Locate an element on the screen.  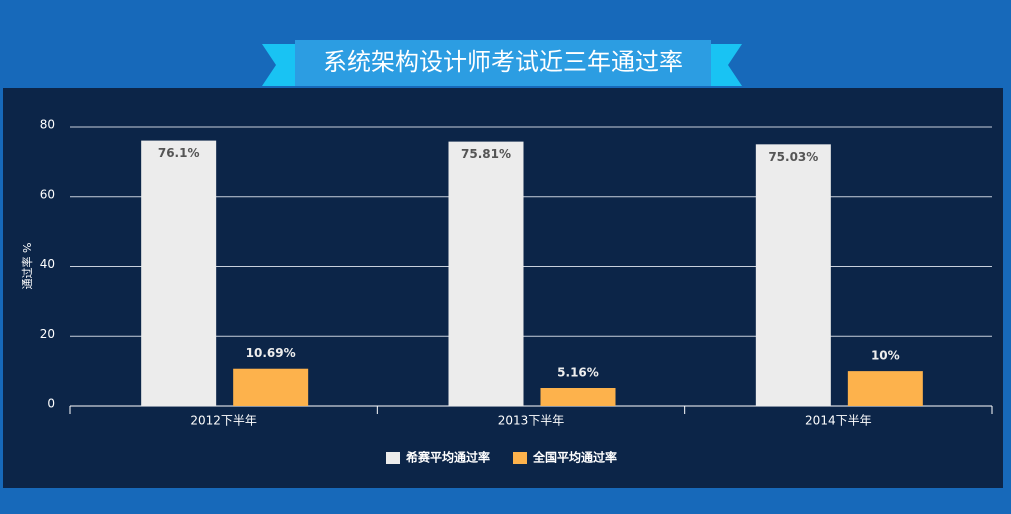
y-tick-label: 60 is located at coordinates (47, 194).